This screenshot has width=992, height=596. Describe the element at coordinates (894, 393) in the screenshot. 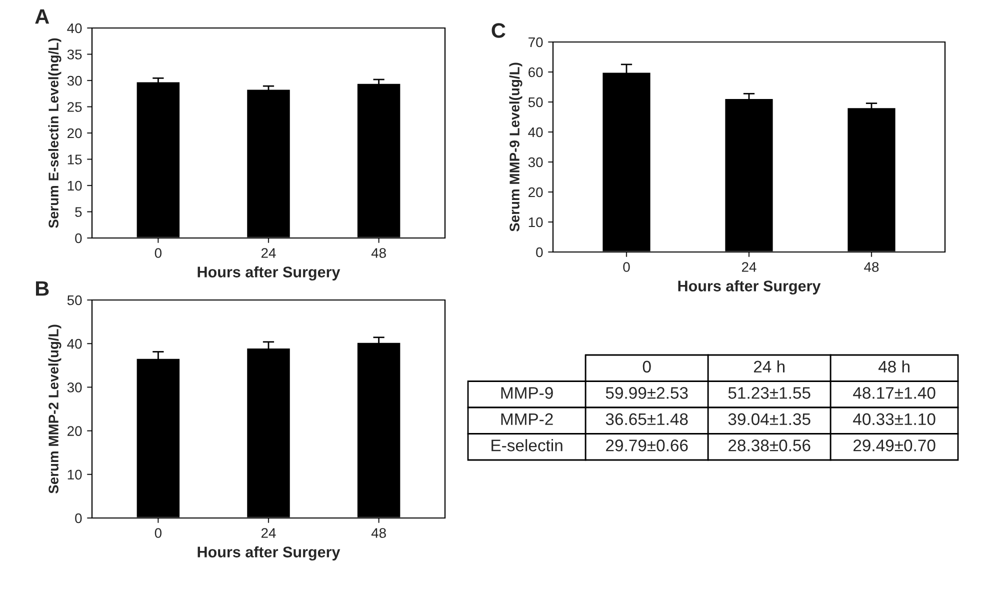

I see `text: 48.17±1.40` at that location.